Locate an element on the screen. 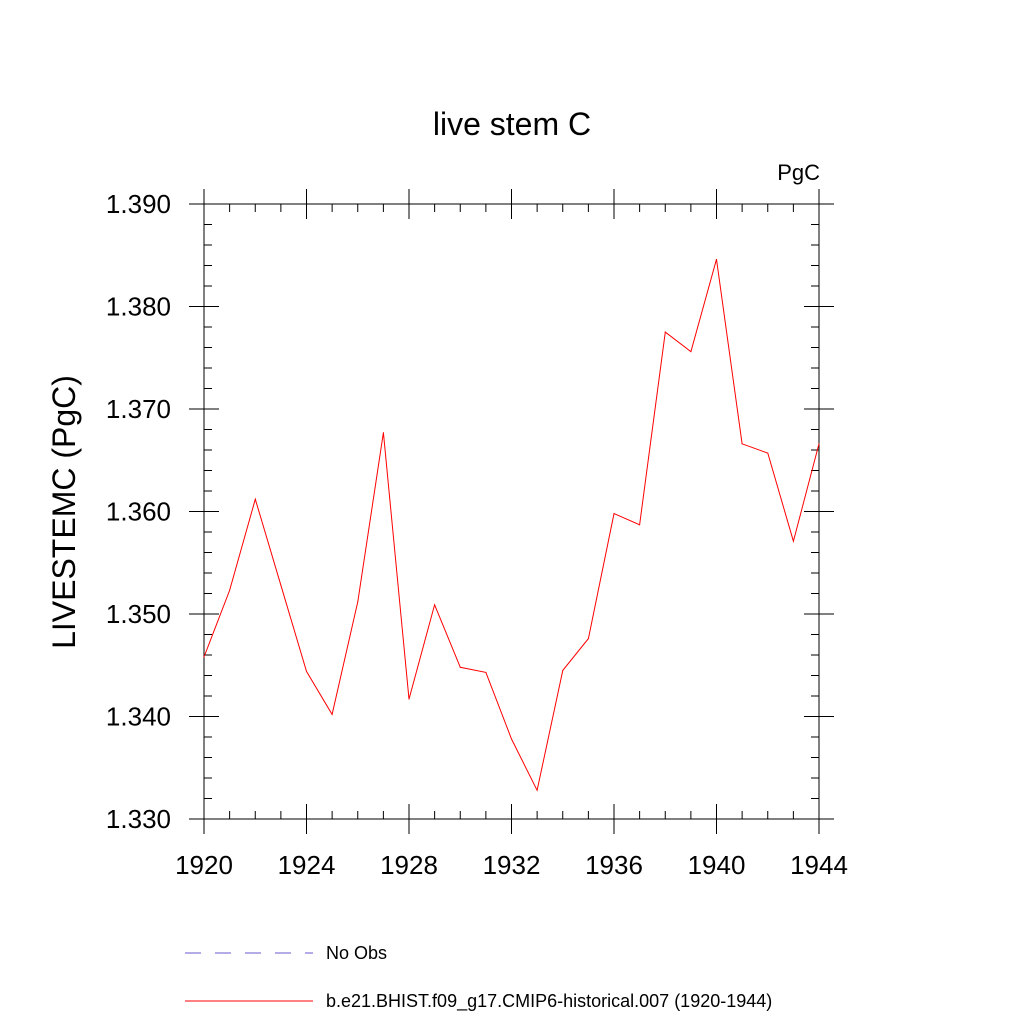  y-axis-tick-labels: 1.330 1.340 1.350 1.360 1.370 1.380 1.390 is located at coordinates (138, 511).